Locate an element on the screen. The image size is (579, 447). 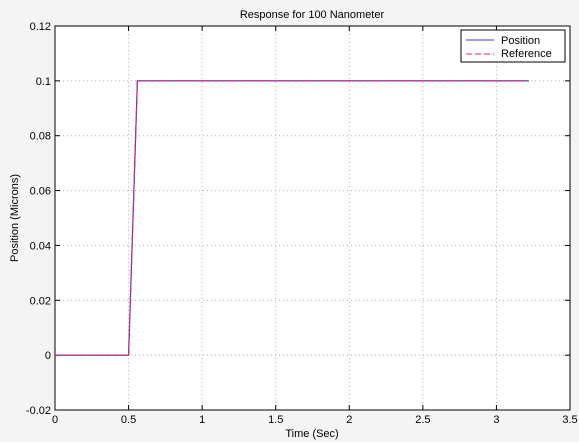
x-tick-label: 0 is located at coordinates (55, 420).